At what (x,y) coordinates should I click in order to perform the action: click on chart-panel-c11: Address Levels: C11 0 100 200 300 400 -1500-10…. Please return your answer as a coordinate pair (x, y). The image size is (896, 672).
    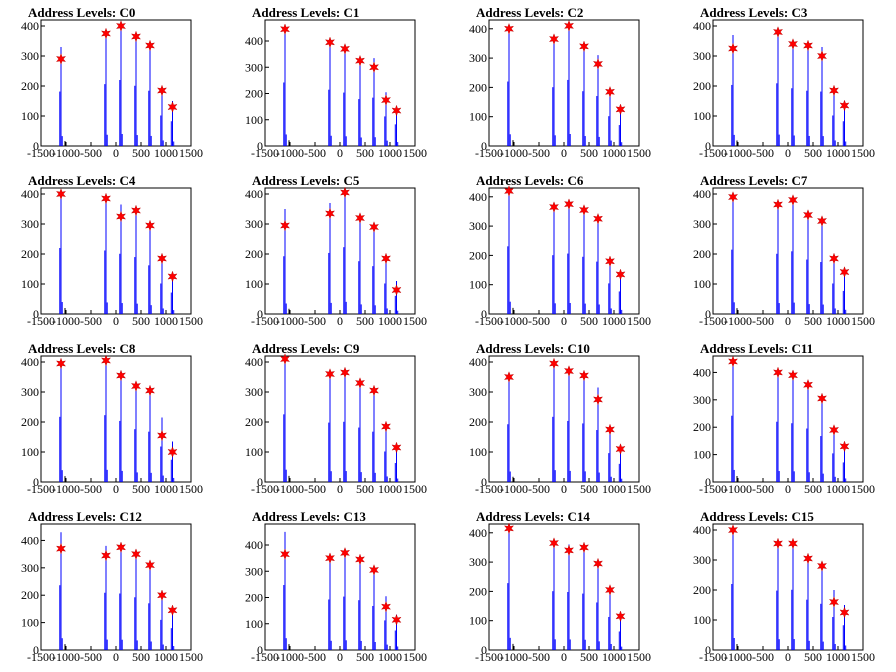
    Looking at the image, I should click on (784, 418).